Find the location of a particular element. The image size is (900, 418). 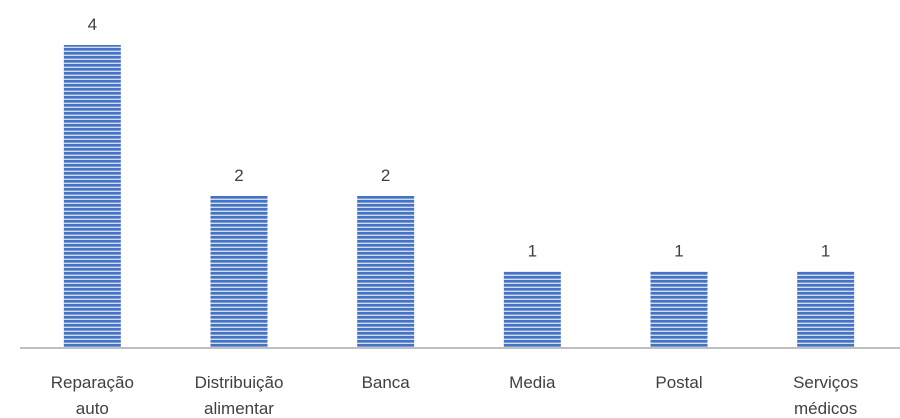

value-label-2: 2 is located at coordinates (385, 175).